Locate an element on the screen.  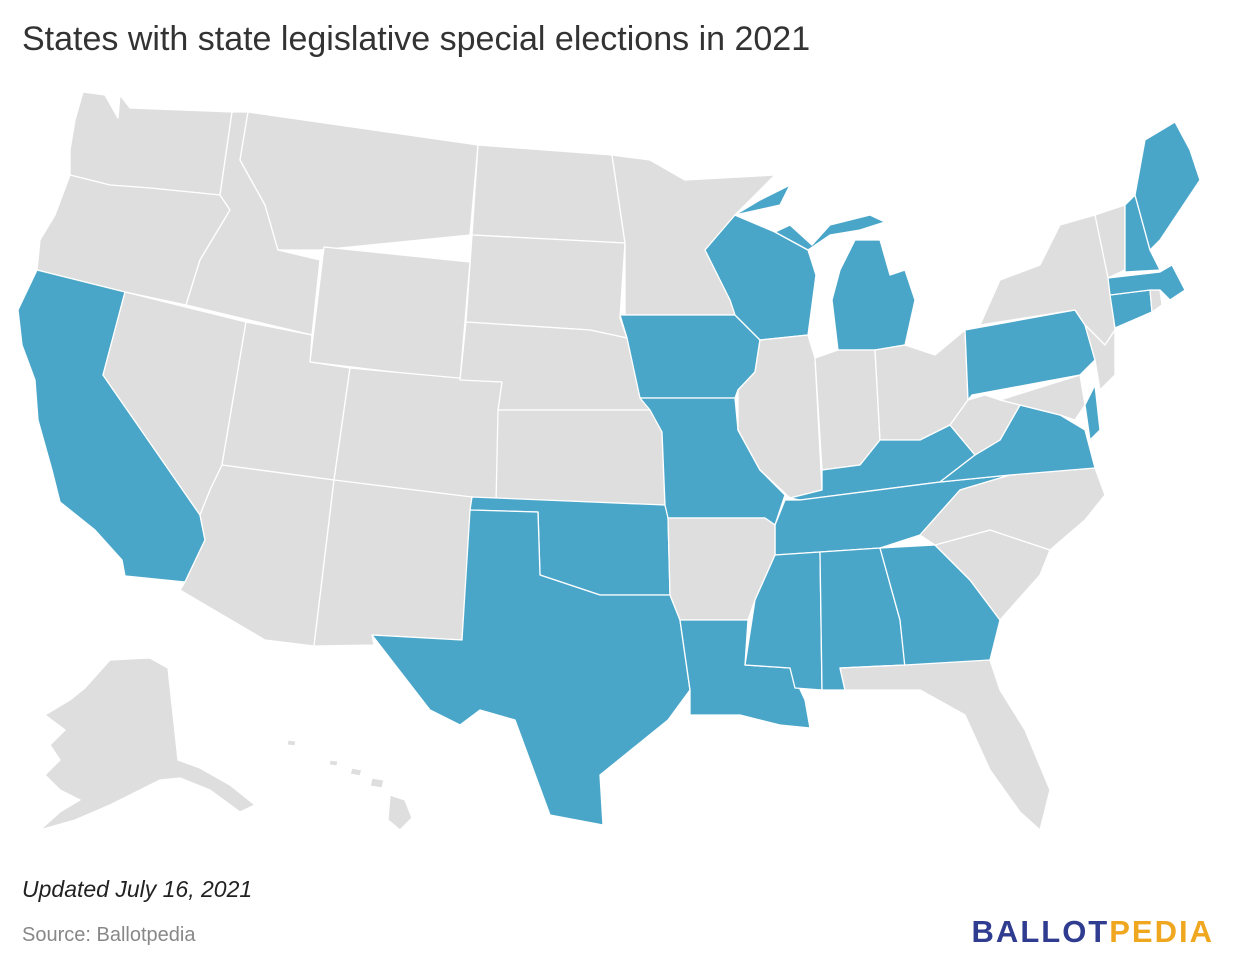
state-washington is located at coordinates (151, 143).